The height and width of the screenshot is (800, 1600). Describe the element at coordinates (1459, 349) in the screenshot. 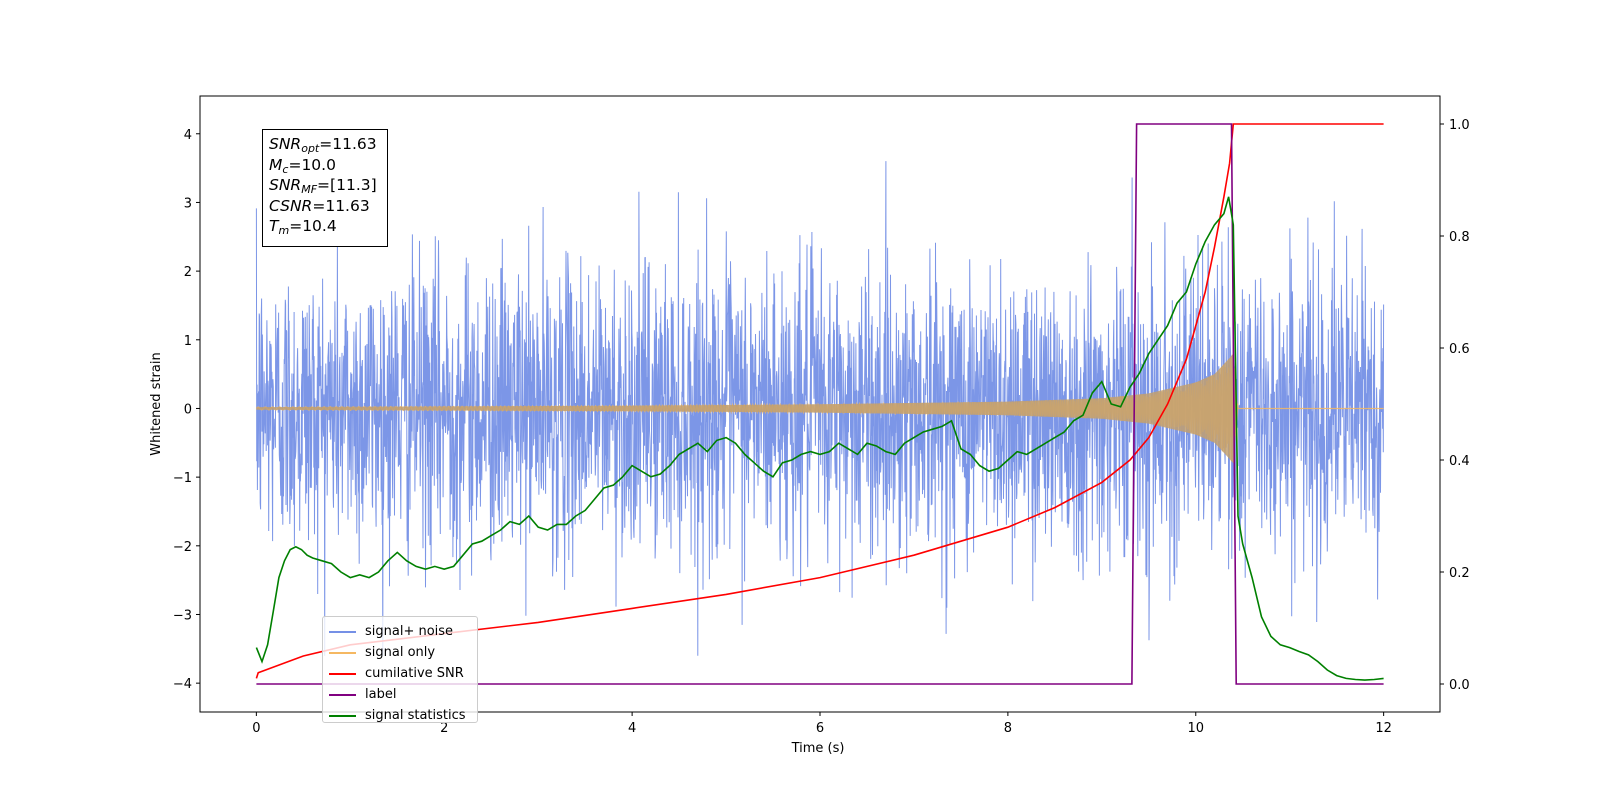

I see `y2-tick-label: 0.6` at that location.